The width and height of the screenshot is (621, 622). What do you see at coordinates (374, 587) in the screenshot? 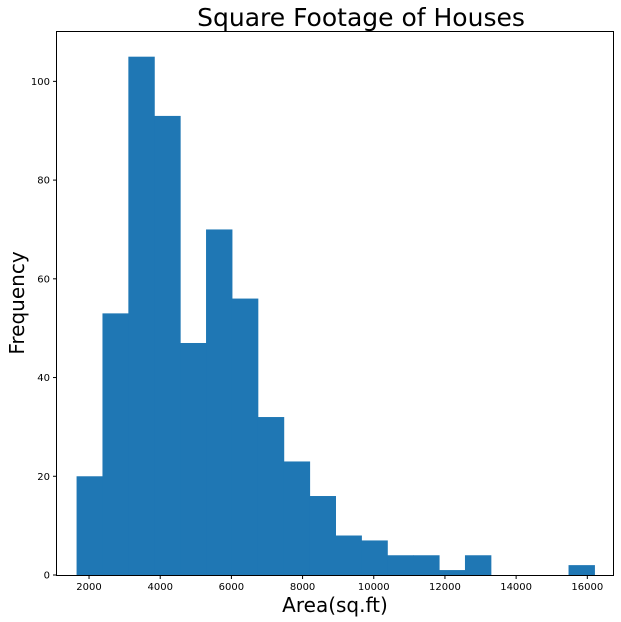
I see `x-tick-label: 10000` at bounding box center [374, 587].